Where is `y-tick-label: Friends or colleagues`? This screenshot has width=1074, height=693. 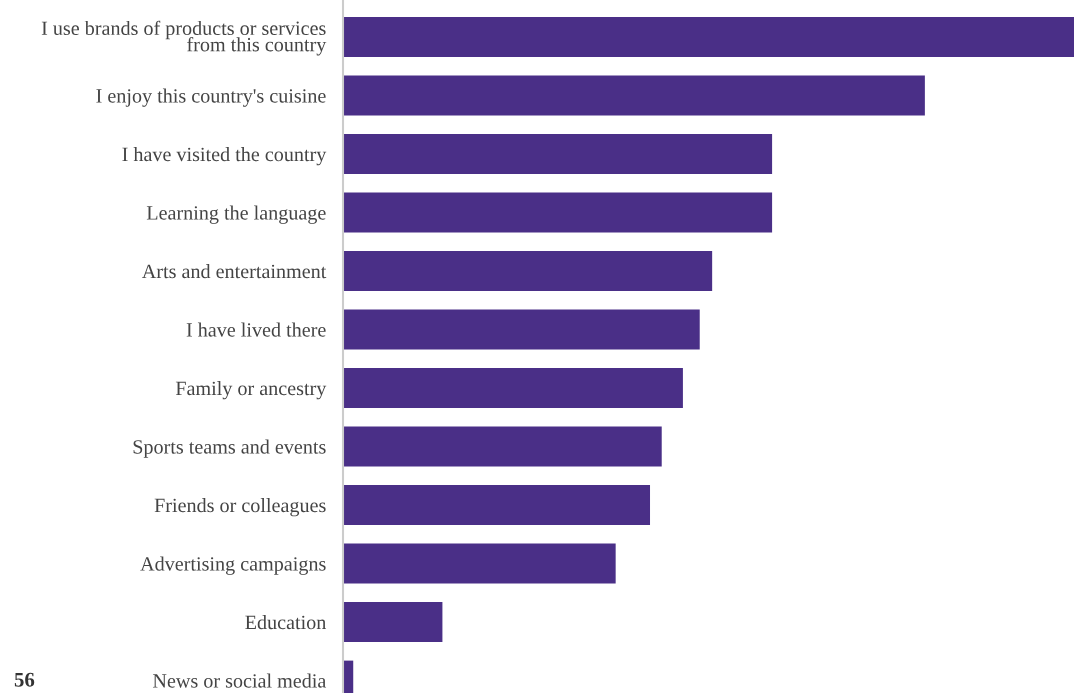
y-tick-label: Friends or colleagues is located at coordinates (240, 507).